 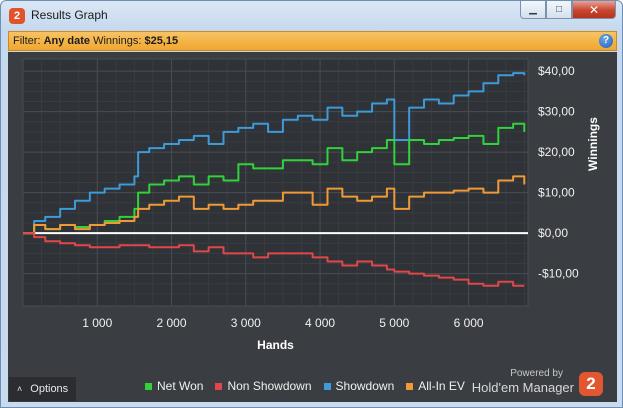 I want to click on title-bar: 2 Results Graph ▁ □ ✕, so click(x=311, y=16).